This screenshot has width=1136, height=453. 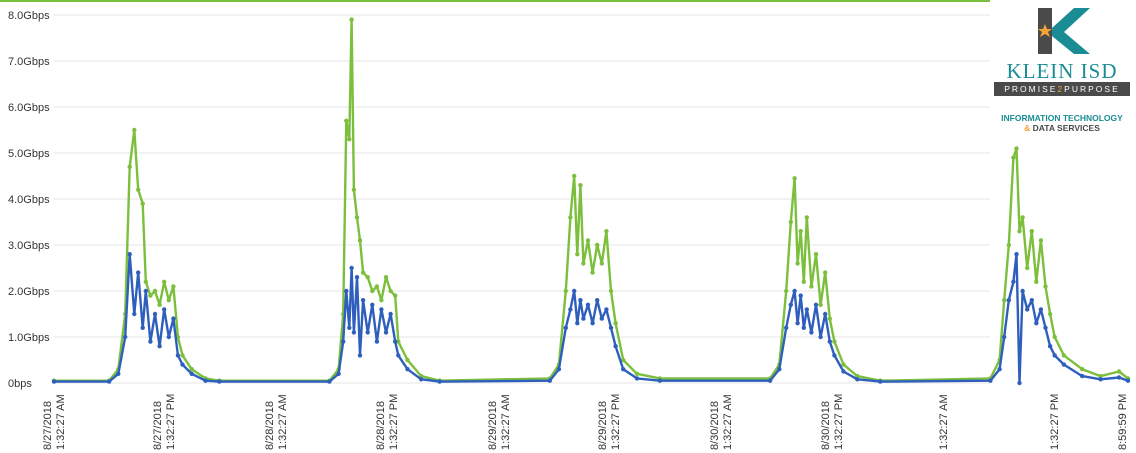 What do you see at coordinates (29, 108) in the screenshot?
I see `y-tick-label: 6.0Gbps` at bounding box center [29, 108].